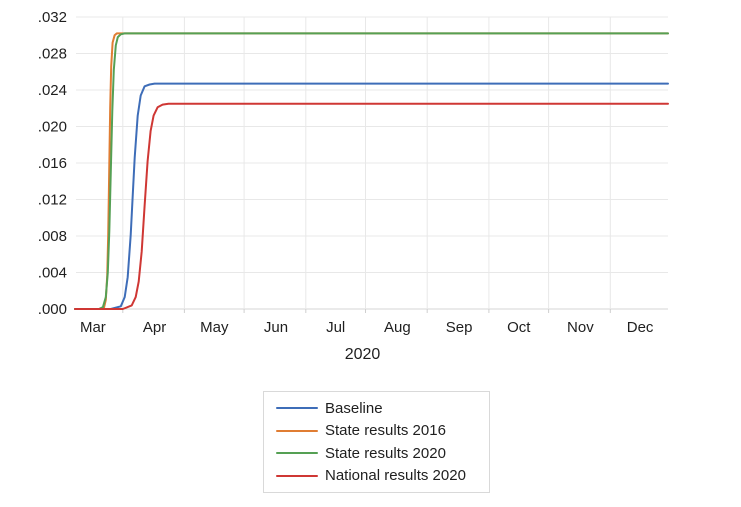 This screenshot has width=741, height=507. What do you see at coordinates (52, 200) in the screenshot?
I see `y-tick-label: .012` at bounding box center [52, 200].